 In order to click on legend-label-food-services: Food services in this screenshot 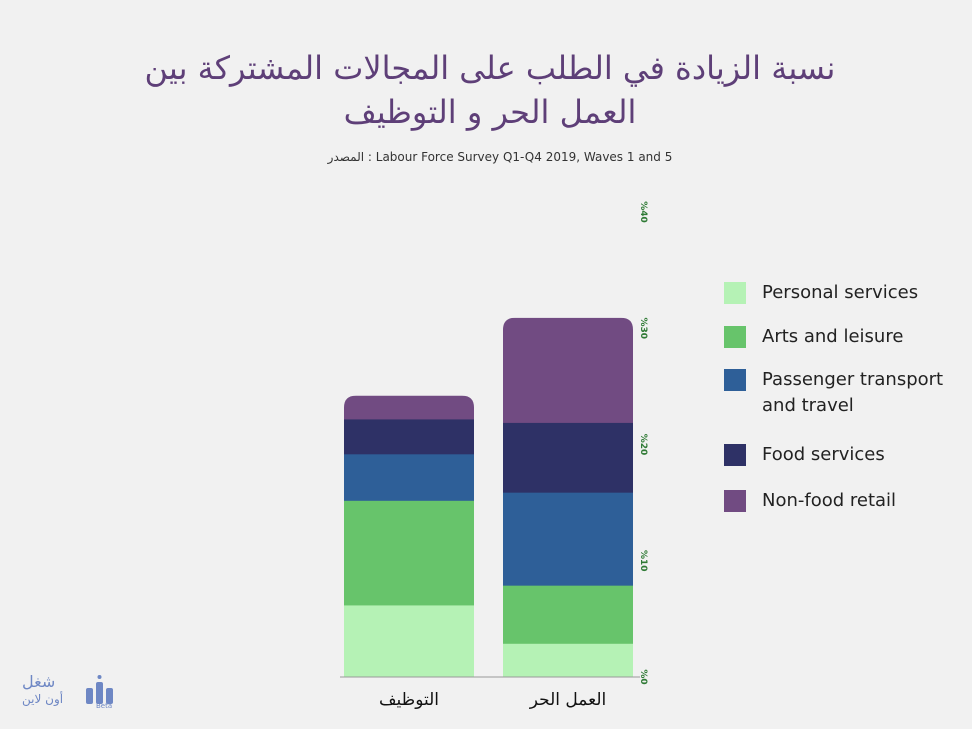, I will do `click(823, 454)`.